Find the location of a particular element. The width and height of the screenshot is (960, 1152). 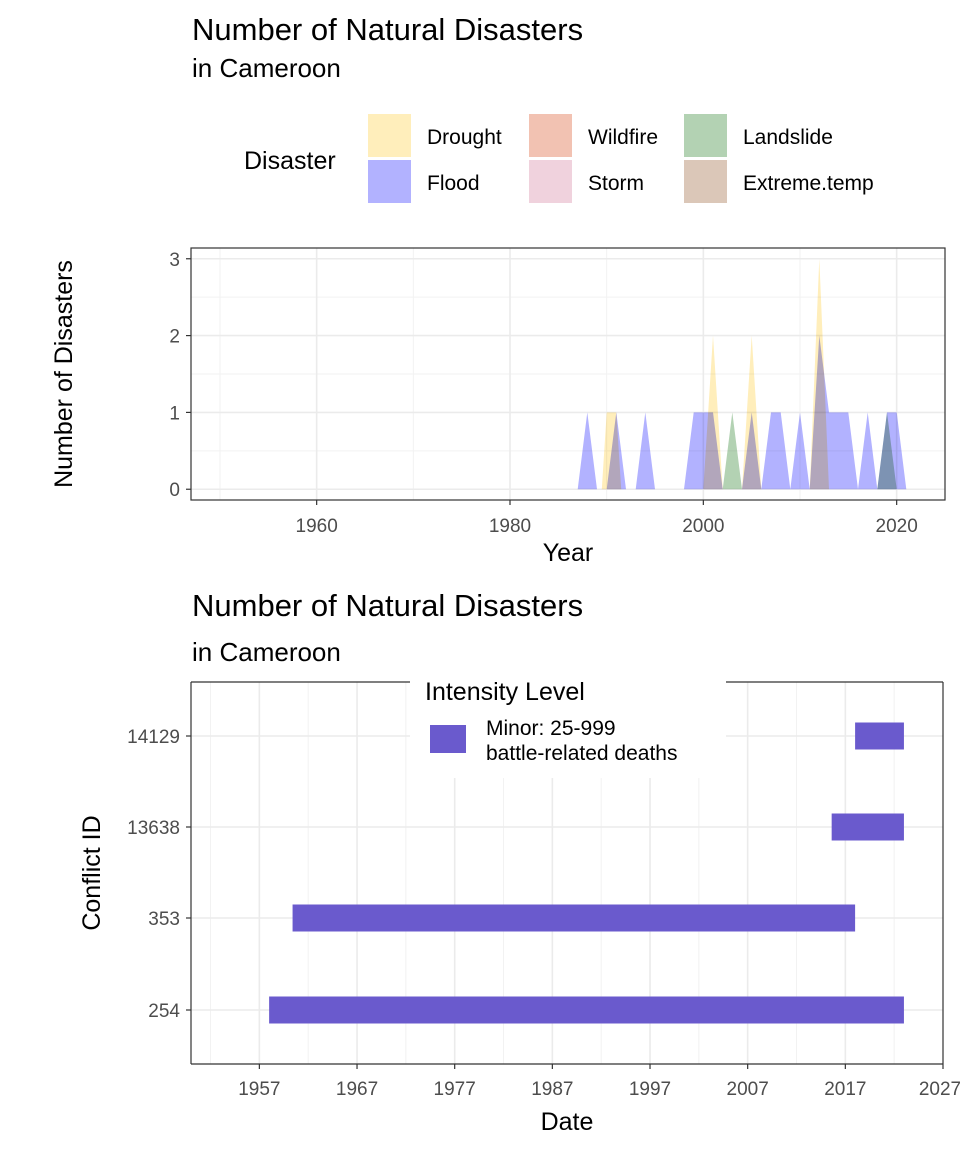

c1-legend-label-storm: Storm is located at coordinates (616, 183).